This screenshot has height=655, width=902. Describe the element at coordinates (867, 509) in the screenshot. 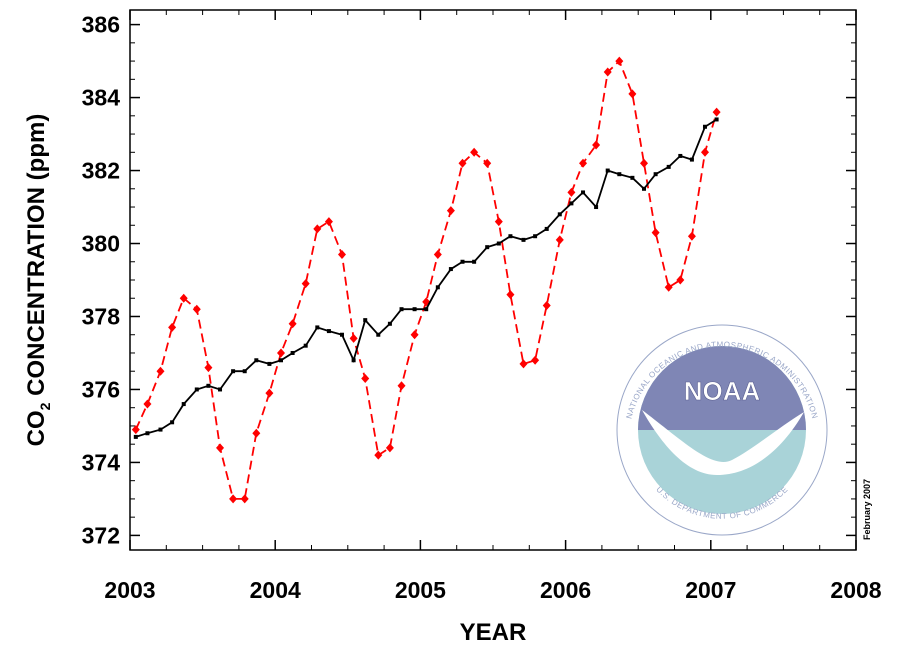

I see `date-stamp: February 2007` at that location.